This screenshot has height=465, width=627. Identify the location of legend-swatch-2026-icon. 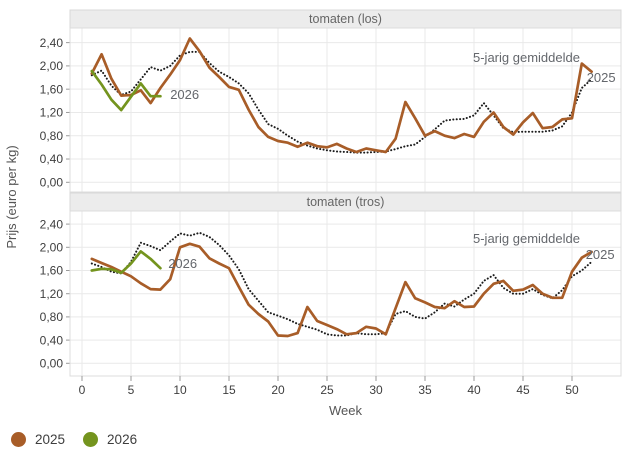
(91, 439).